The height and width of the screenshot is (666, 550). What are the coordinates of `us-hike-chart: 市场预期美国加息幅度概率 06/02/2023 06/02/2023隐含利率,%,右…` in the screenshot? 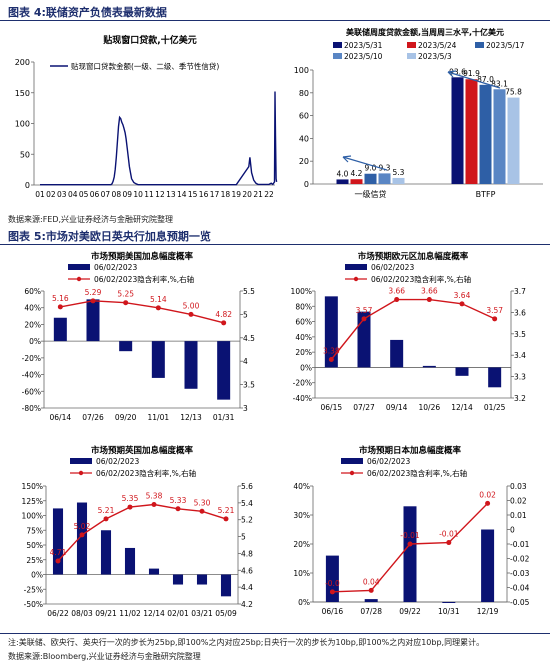 It's located at (137, 339).